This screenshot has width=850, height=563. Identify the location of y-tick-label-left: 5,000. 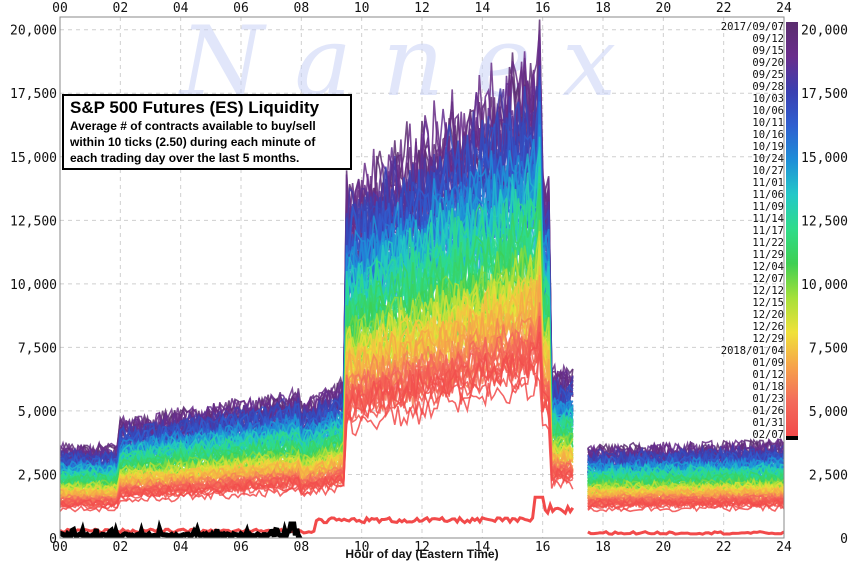
(37, 412).